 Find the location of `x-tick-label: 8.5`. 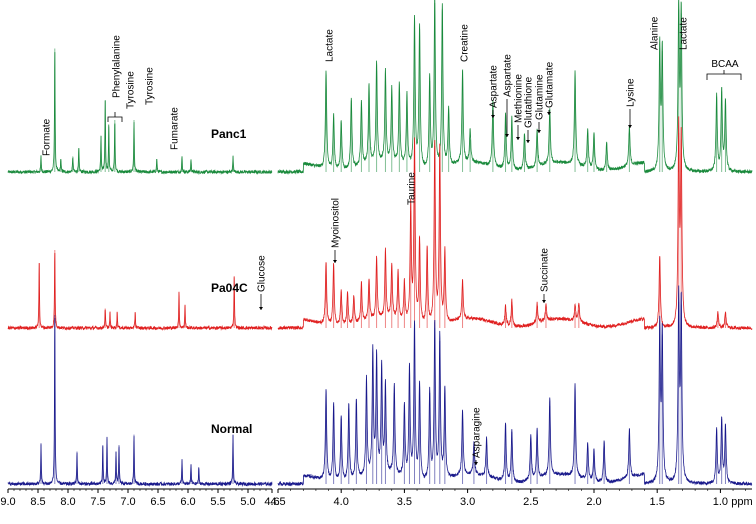

x-tick-label: 8.5 is located at coordinates (37, 502).